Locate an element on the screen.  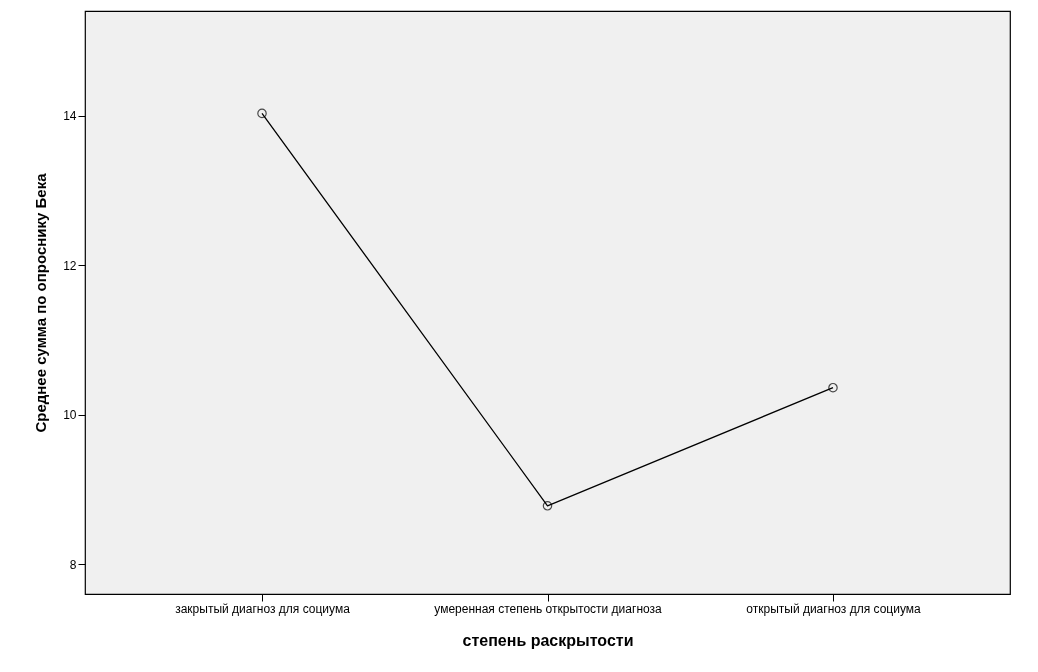
y-tick-label: 12 is located at coordinates (70, 265).